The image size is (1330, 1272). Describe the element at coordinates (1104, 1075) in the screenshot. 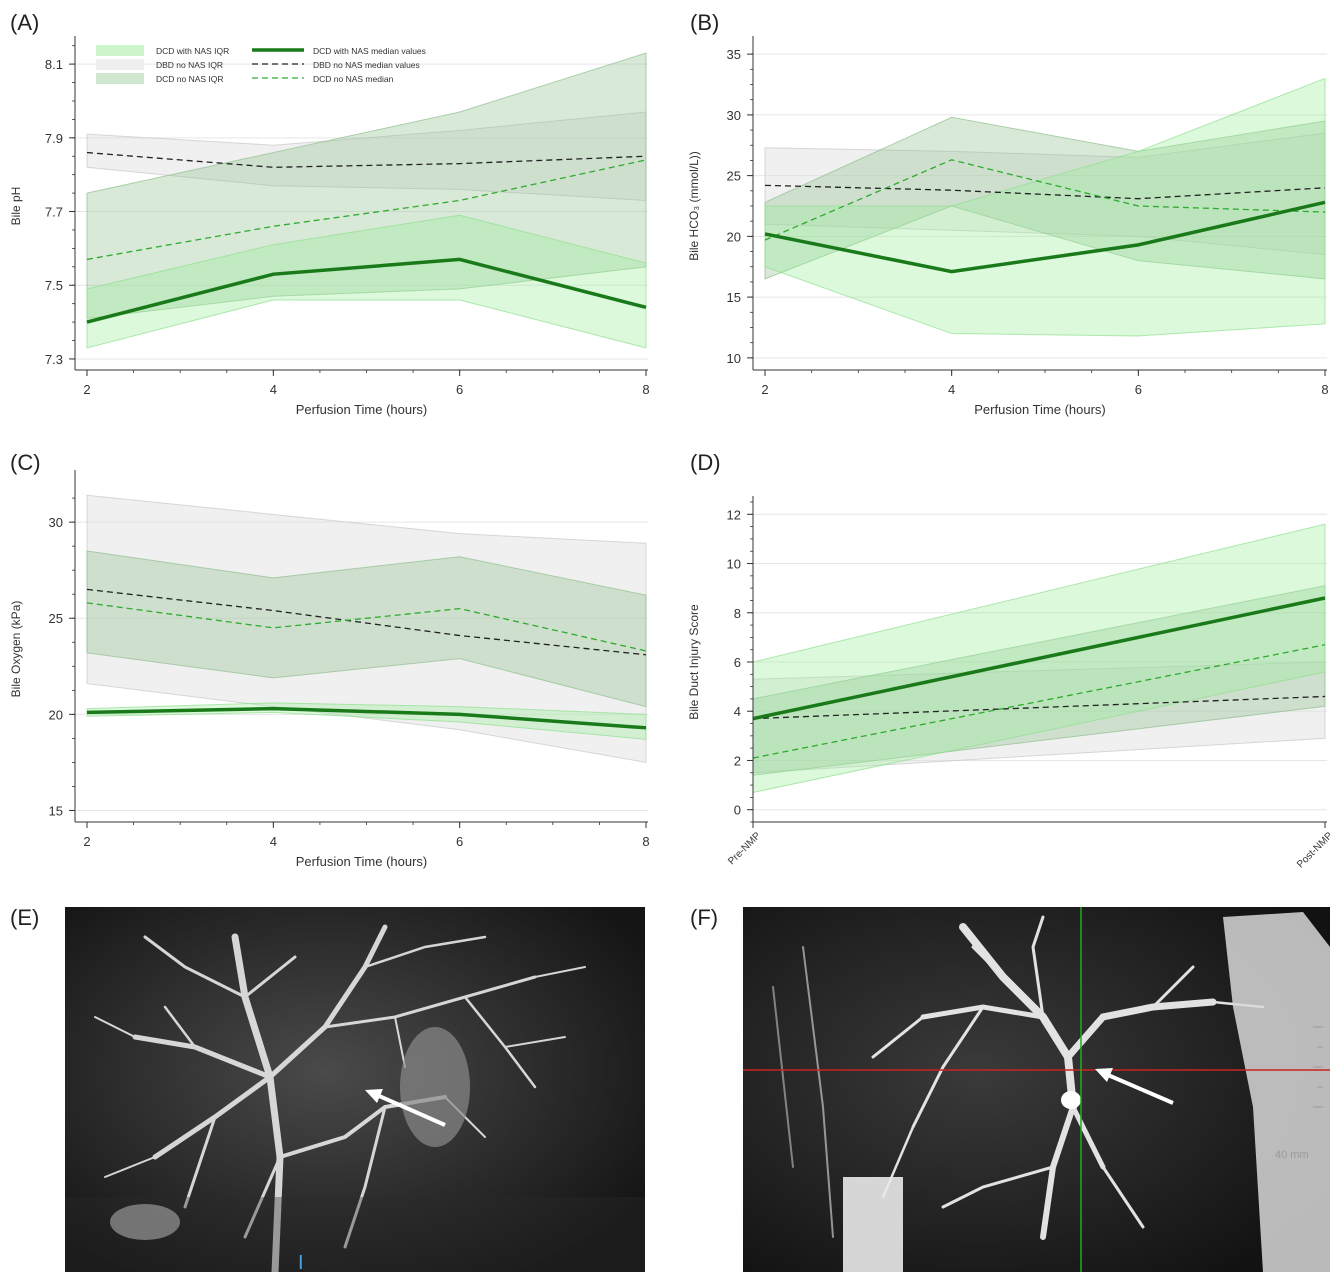

I see `arrow-f-head` at that location.